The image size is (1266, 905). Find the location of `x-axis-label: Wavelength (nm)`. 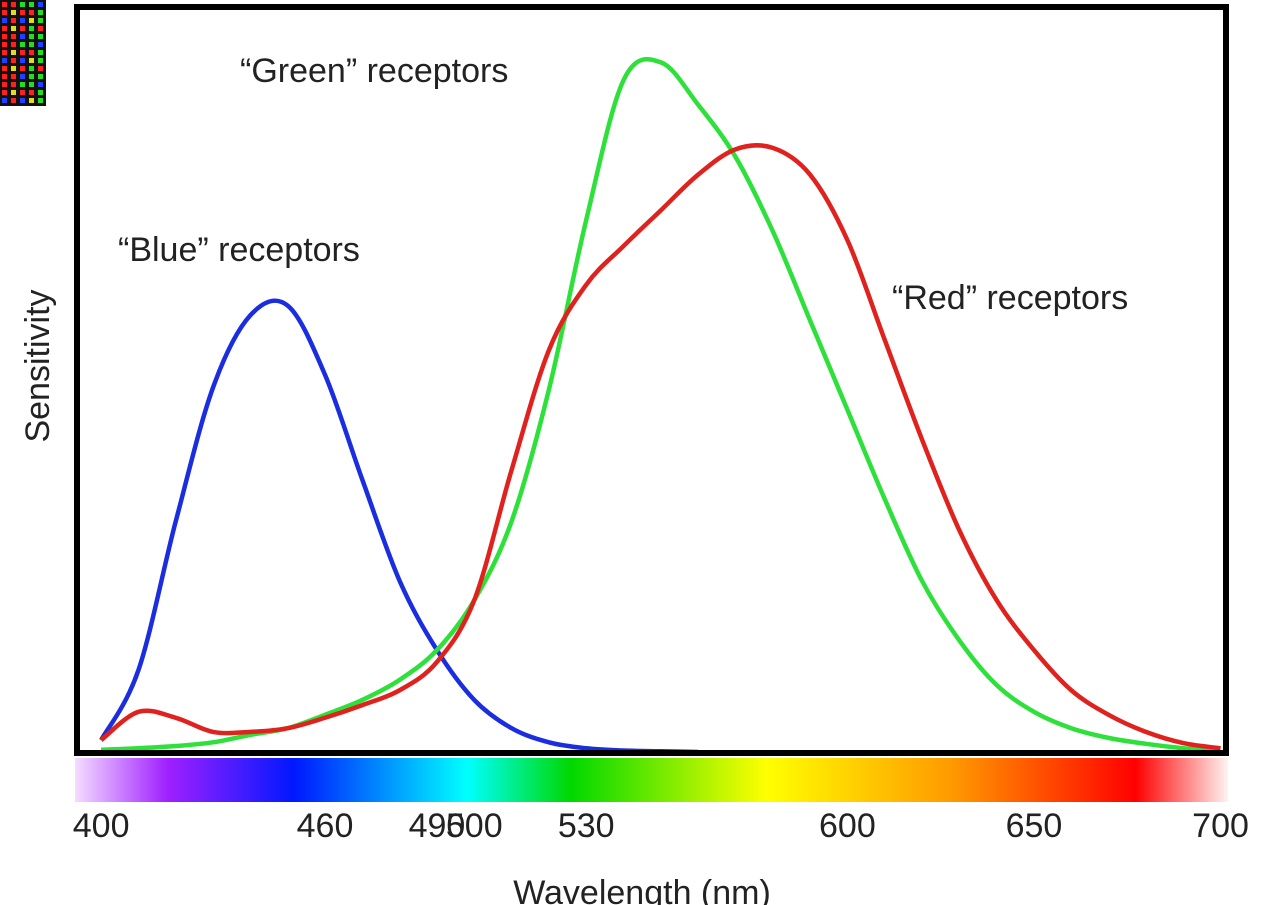

x-axis-label: Wavelength (nm) is located at coordinates (642, 889).